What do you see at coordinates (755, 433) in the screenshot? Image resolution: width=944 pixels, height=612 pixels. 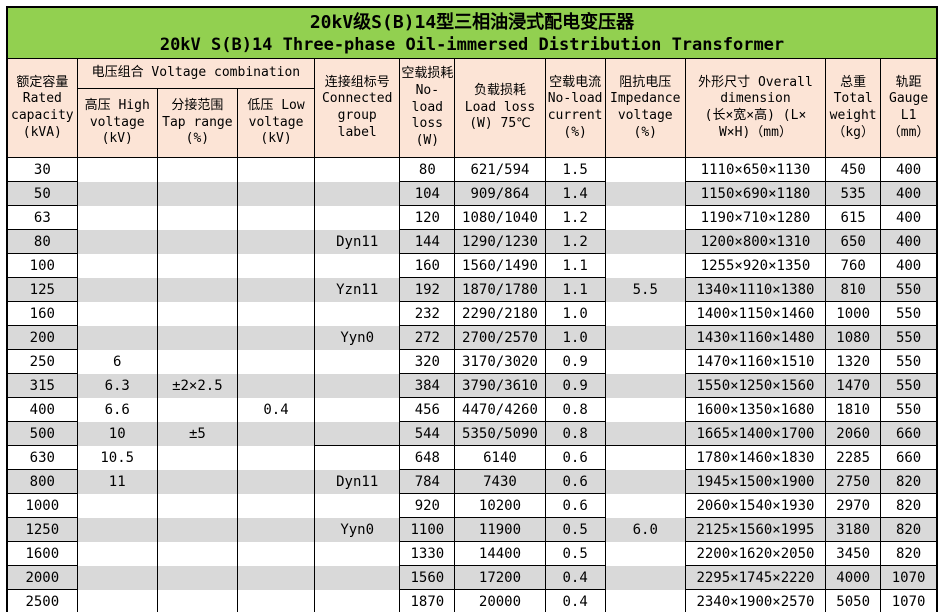 I see `overall-dimension-cell: 1665×1400×1700` at bounding box center [755, 433].